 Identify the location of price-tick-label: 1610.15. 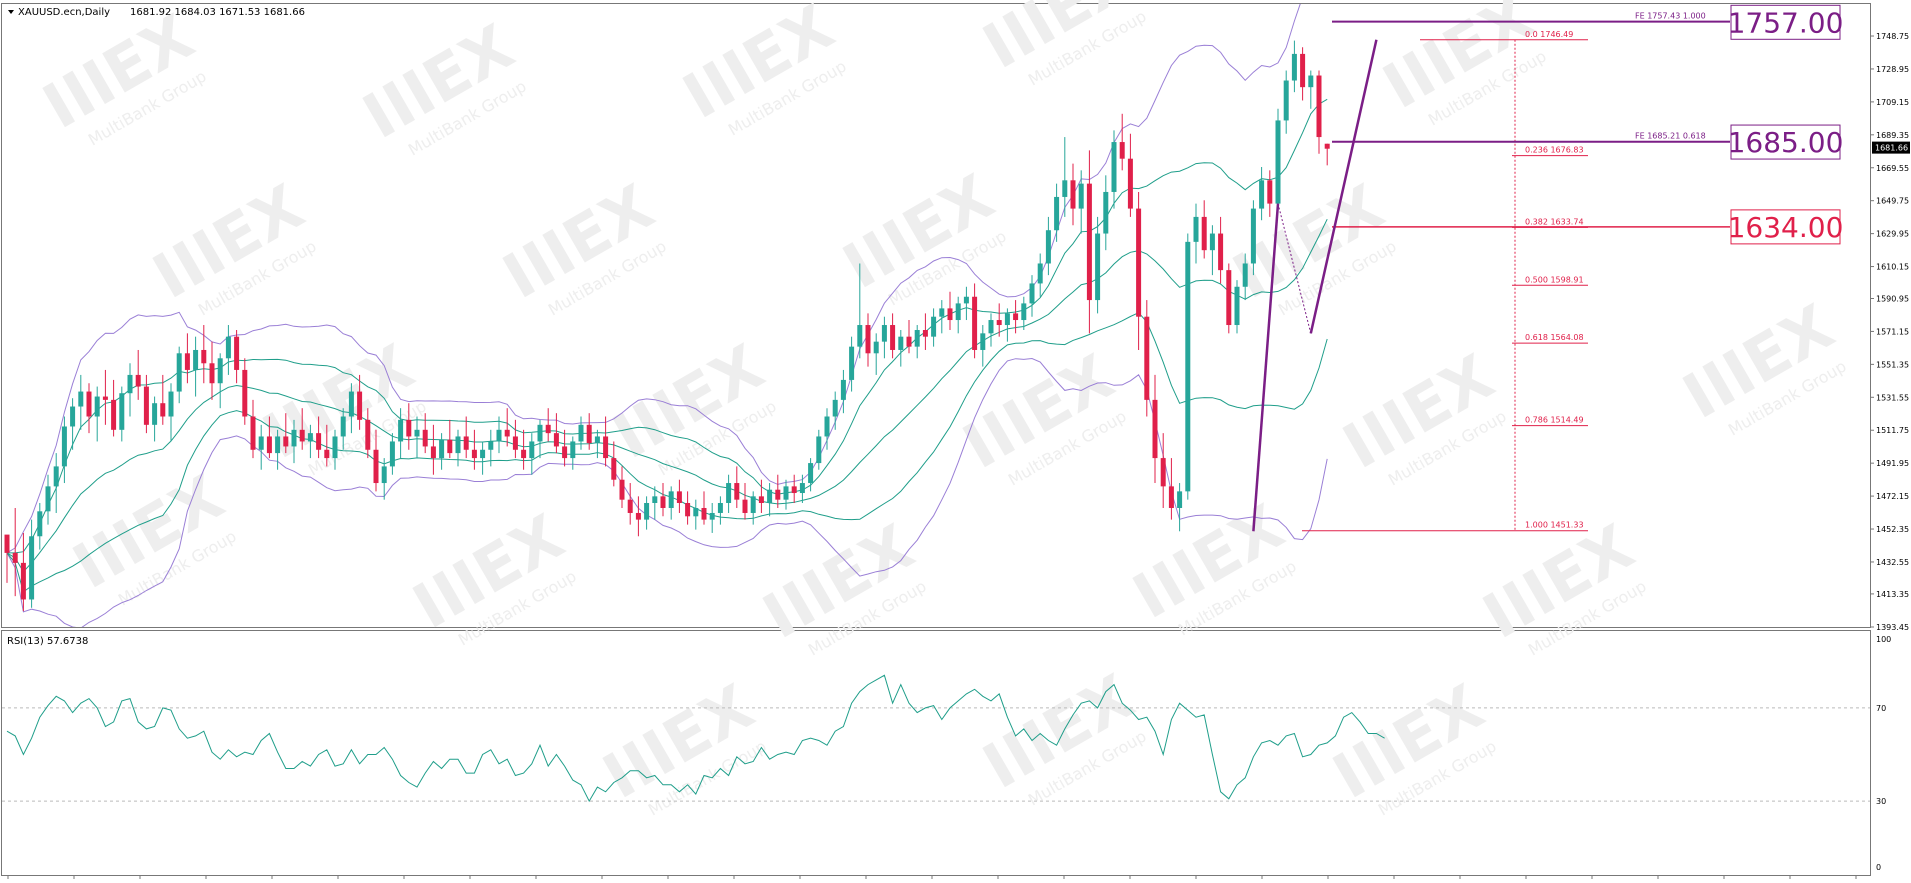
(1892, 267).